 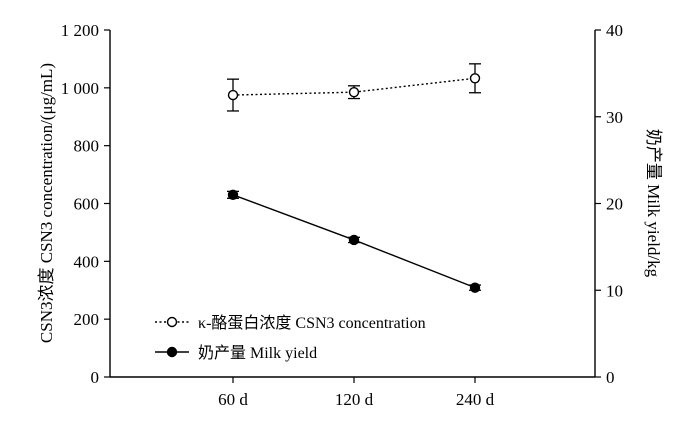 What do you see at coordinates (610, 377) in the screenshot?
I see `y-right-tick-label: 0` at bounding box center [610, 377].